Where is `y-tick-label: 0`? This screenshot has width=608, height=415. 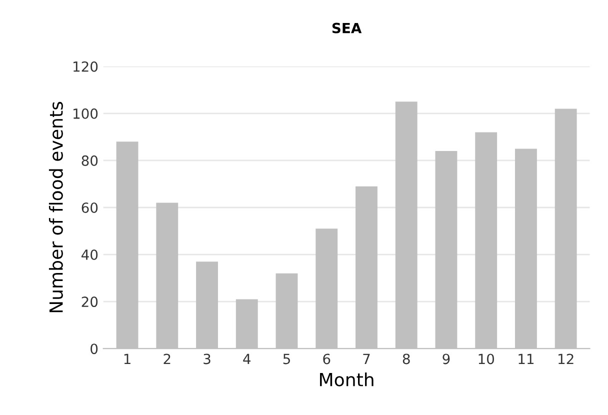
y-tick-label: 0 is located at coordinates (94, 349).